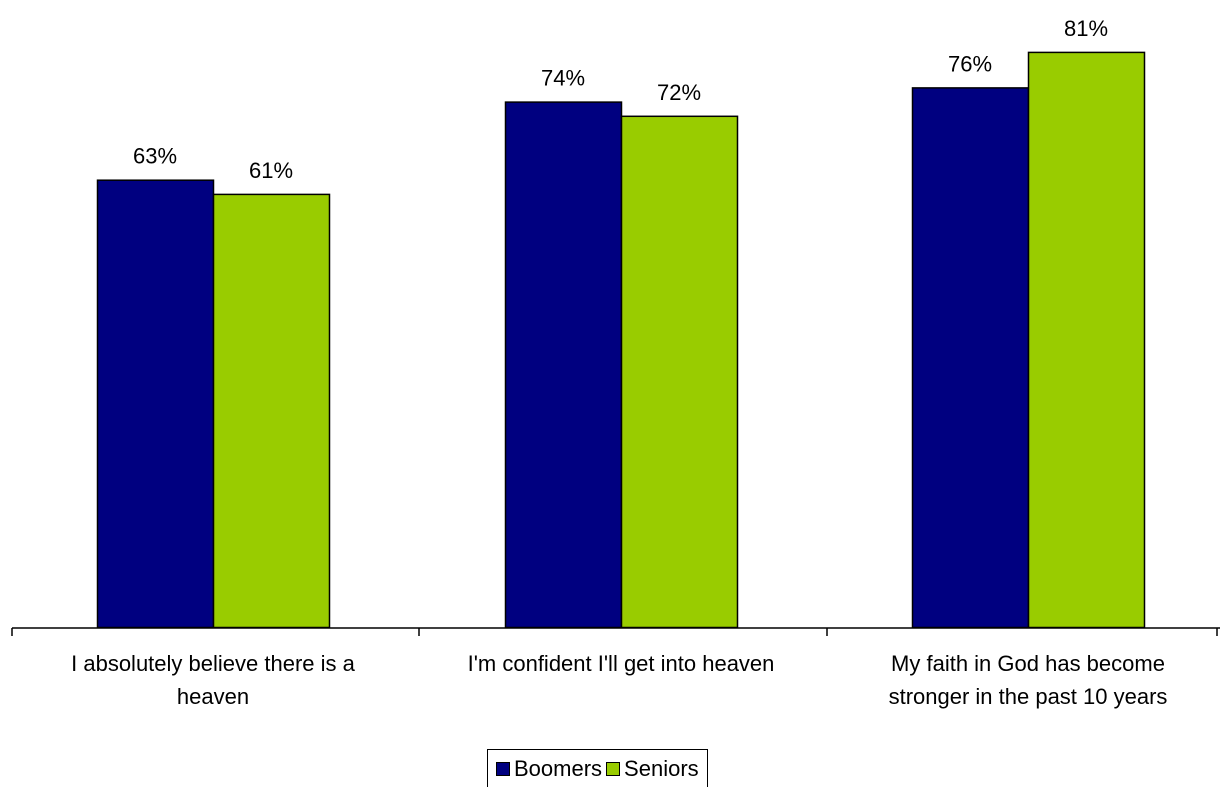 This screenshot has height=787, width=1220. Describe the element at coordinates (661, 768) in the screenshot. I see `legend-label-seniors: Seniors` at that location.